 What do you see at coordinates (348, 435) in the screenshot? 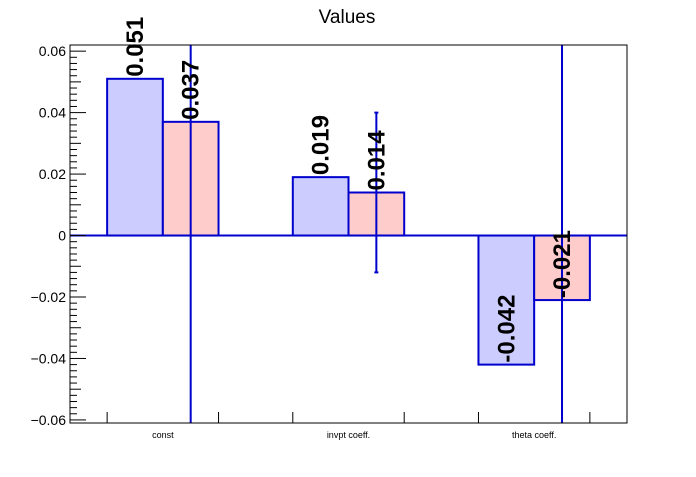
I see `x-category-label: invpt coeff.` at bounding box center [348, 435].